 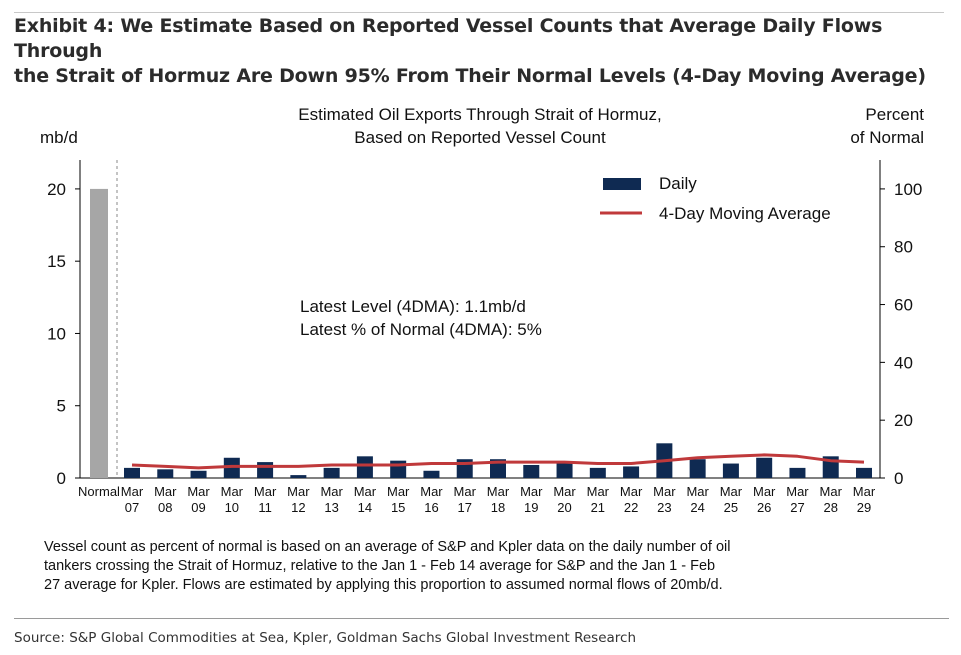 I want to click on annotation-line1: Latest Level (4DMA): 1.1mb/d, so click(x=413, y=306).